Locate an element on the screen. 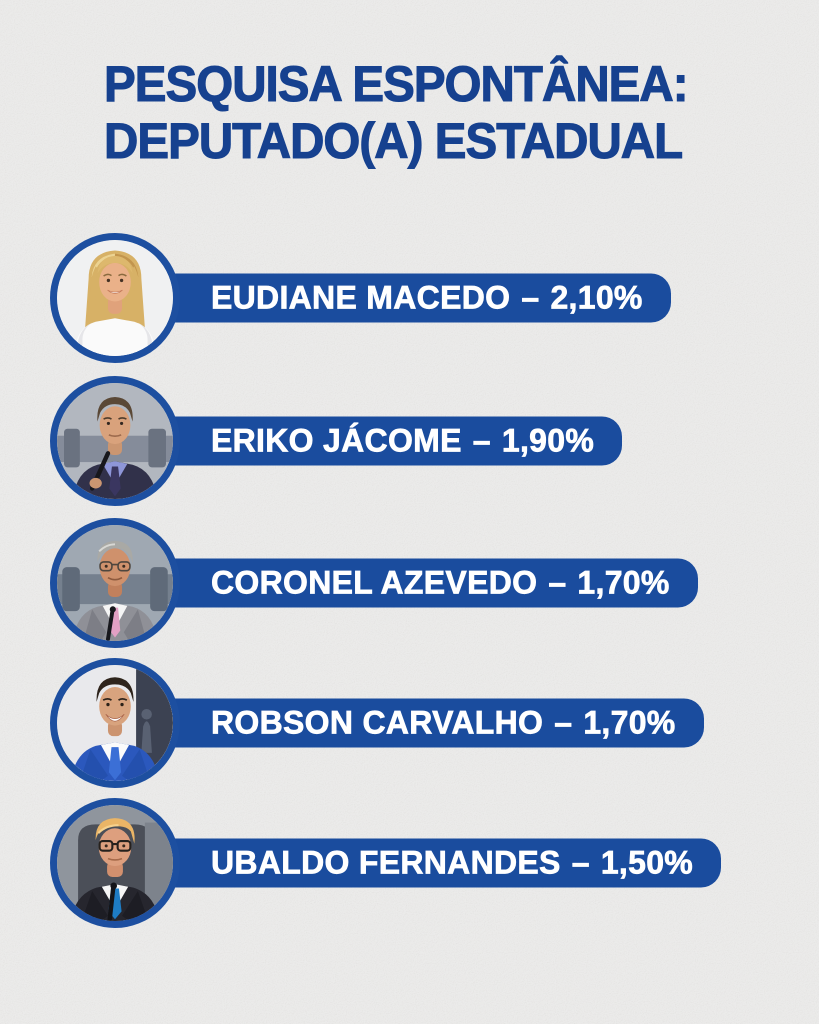  avatar-photo-woman-icon is located at coordinates (115, 298).